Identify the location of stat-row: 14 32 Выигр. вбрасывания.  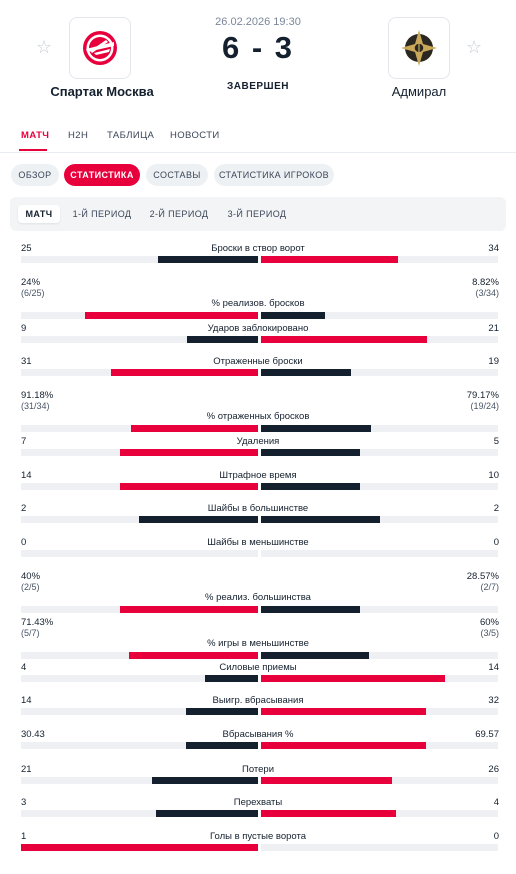
(258, 709).